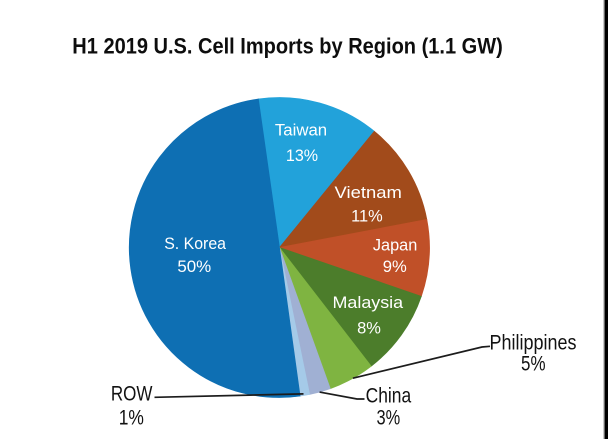 This screenshot has width=608, height=439. I want to click on svg-text: 5%, so click(533, 364).